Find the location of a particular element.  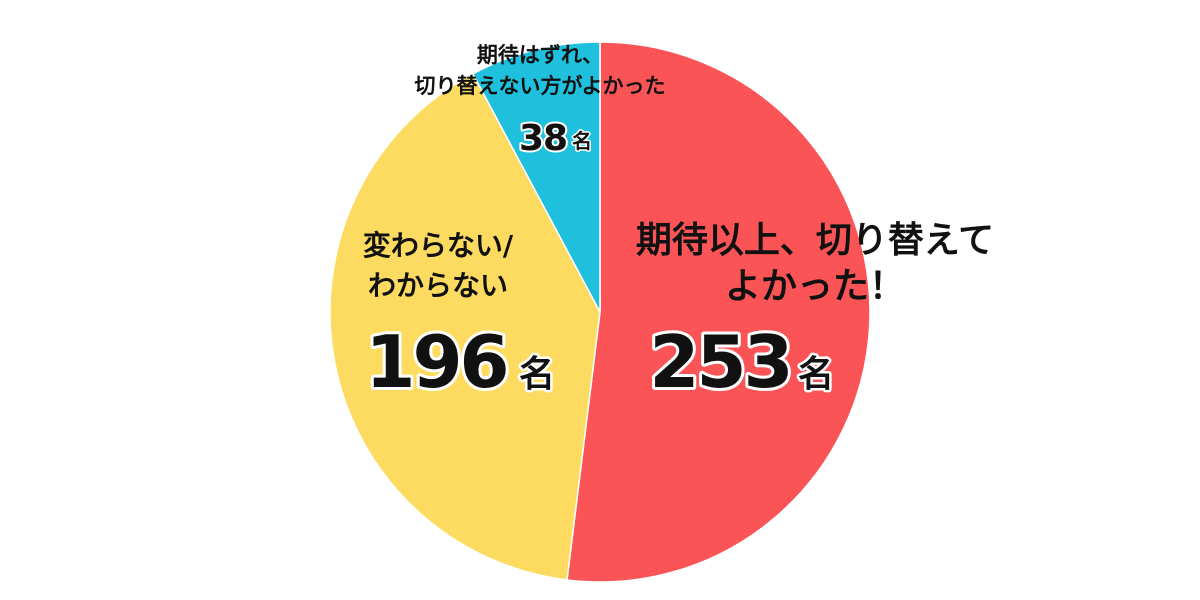

slice-label-line: 変わらない/ is located at coordinates (438, 245).